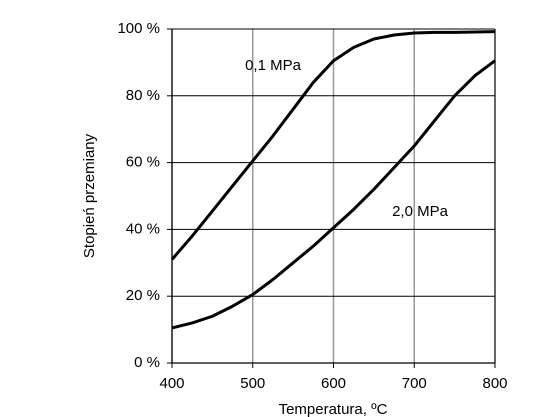 The image size is (544, 417). What do you see at coordinates (333, 383) in the screenshot?
I see `x-tick-label: 600` at bounding box center [333, 383].